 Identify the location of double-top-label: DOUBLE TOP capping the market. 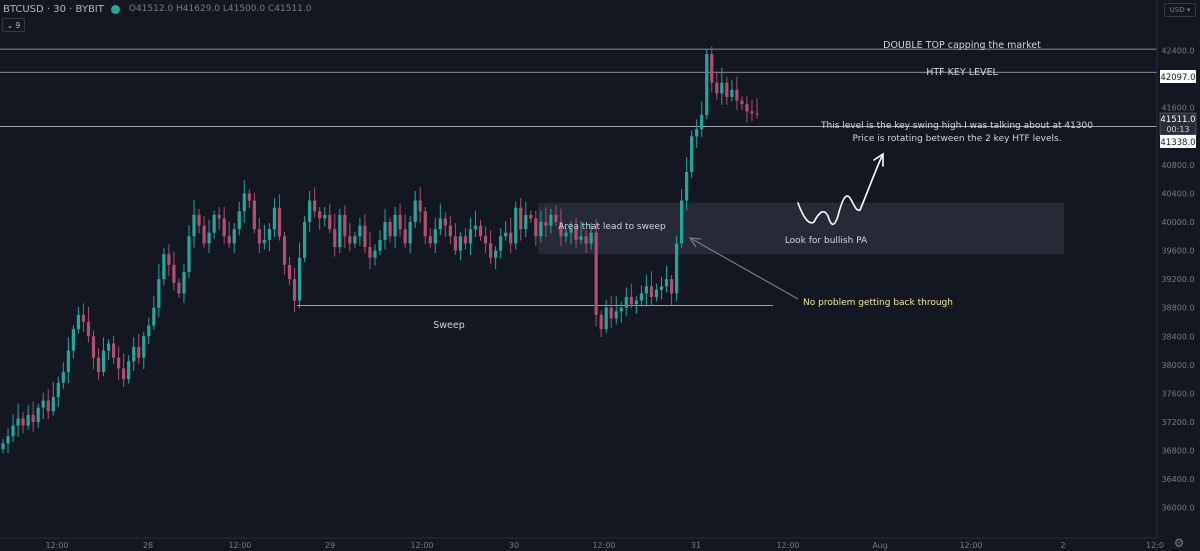
(962, 45).